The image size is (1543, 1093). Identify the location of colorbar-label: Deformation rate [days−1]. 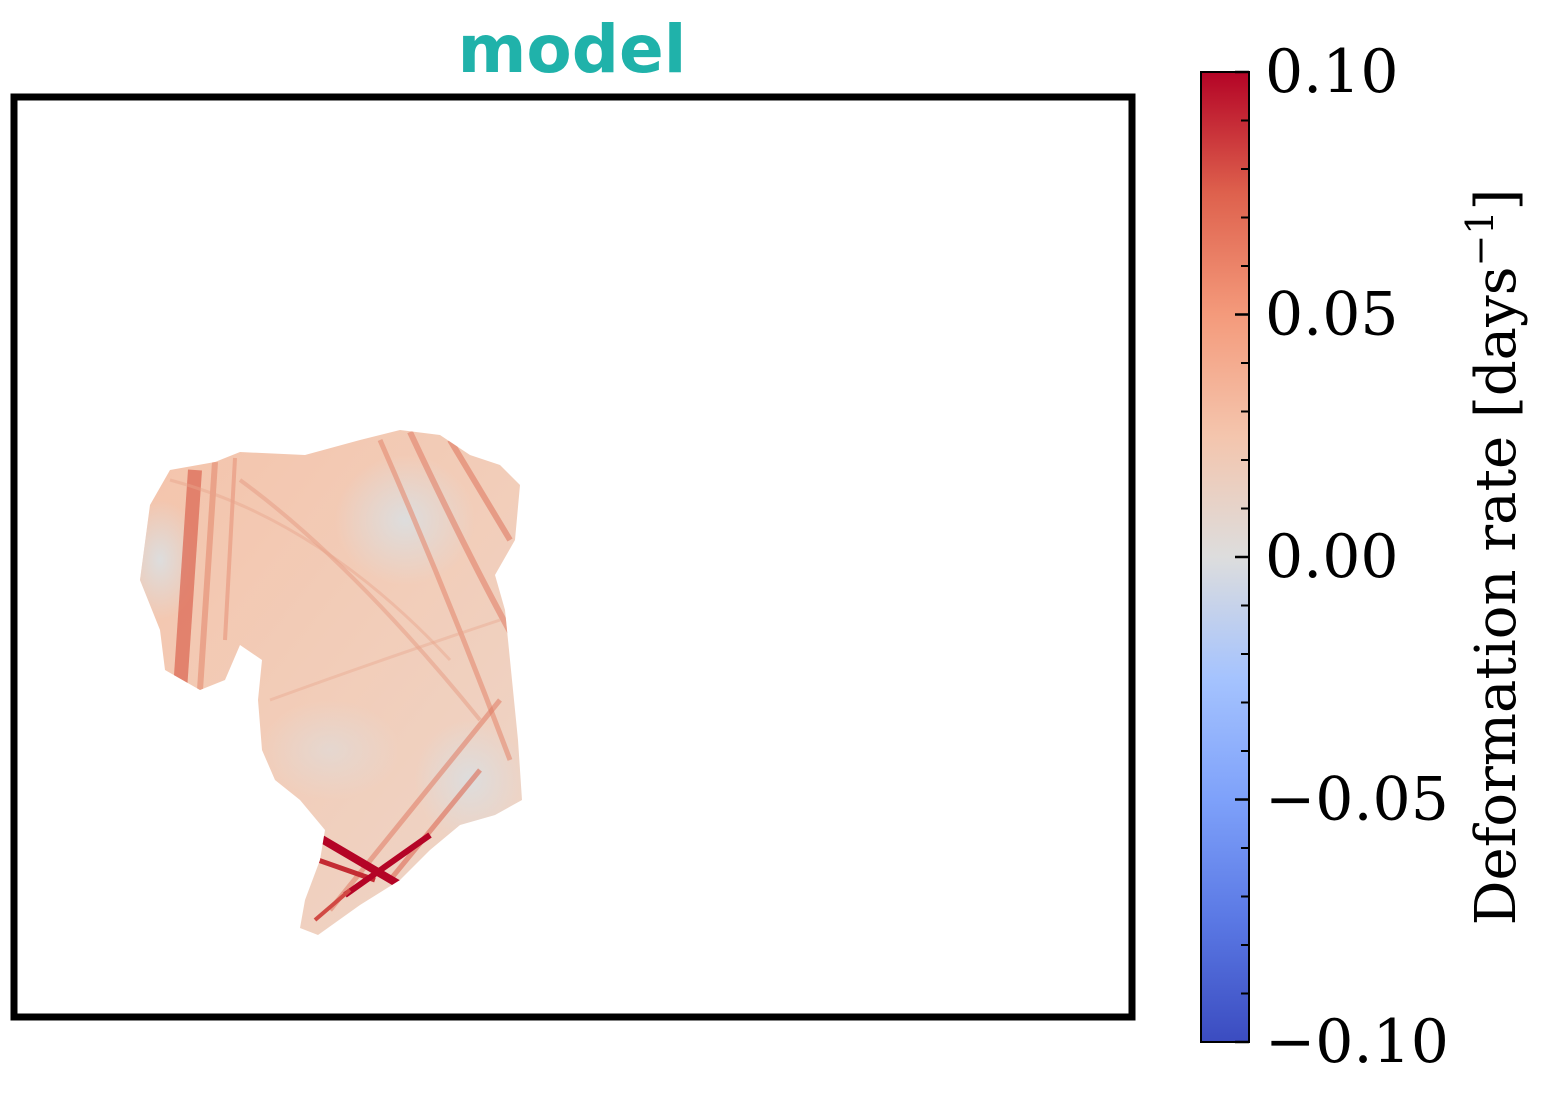
(1493, 557).